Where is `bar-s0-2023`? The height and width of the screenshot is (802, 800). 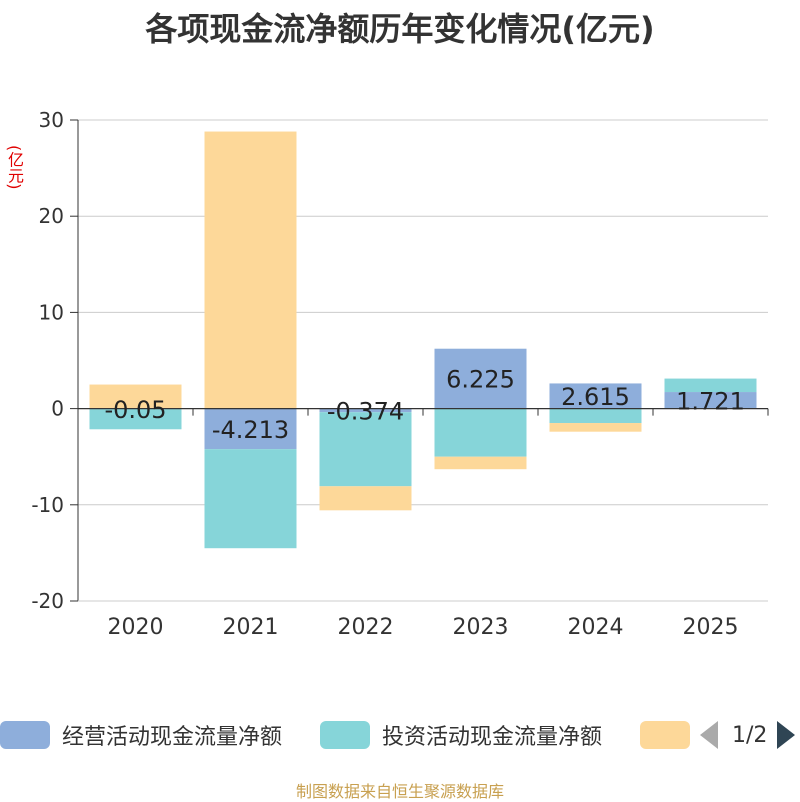 bar-s0-2023 is located at coordinates (480, 378).